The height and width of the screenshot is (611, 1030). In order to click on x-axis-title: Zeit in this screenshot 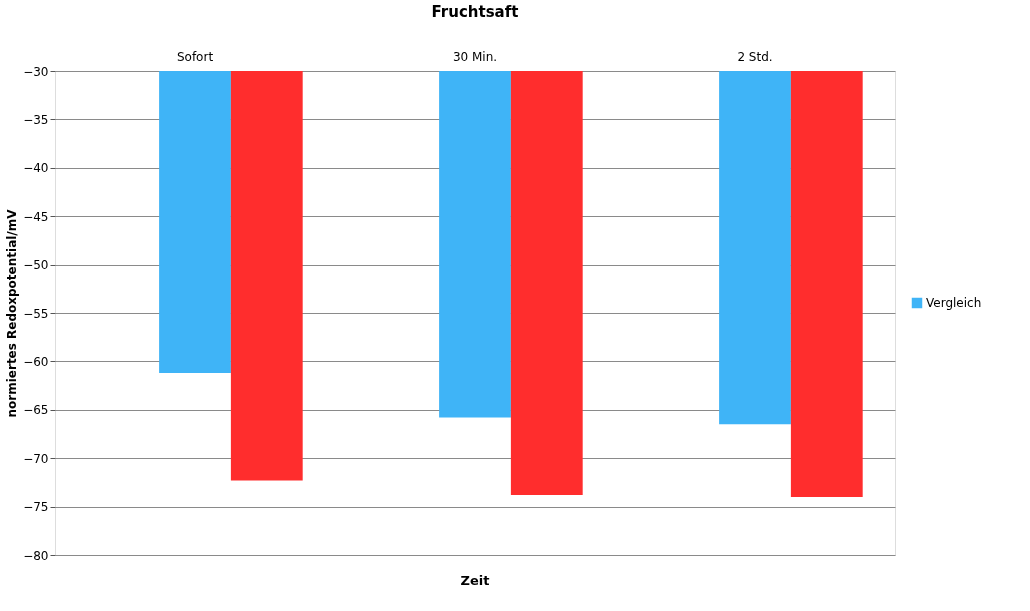, I will do `click(475, 580)`.